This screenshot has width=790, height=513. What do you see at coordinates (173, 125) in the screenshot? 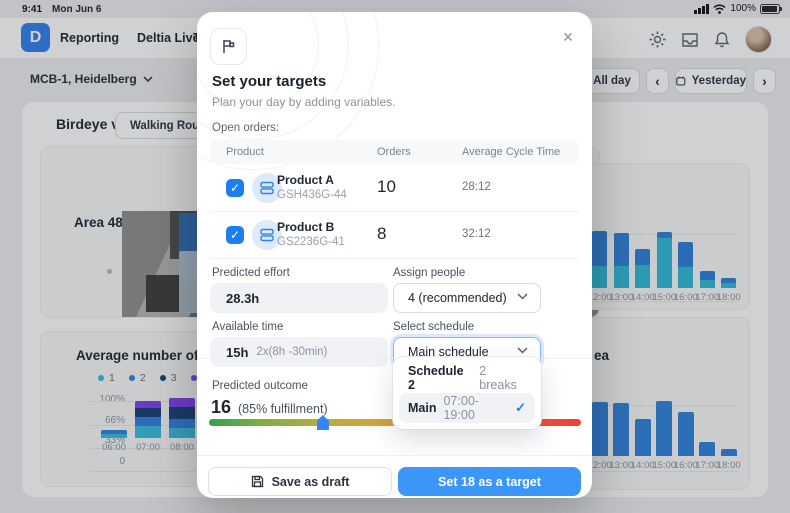
I see `walking-routes-label: Walking Routes` at bounding box center [173, 125].